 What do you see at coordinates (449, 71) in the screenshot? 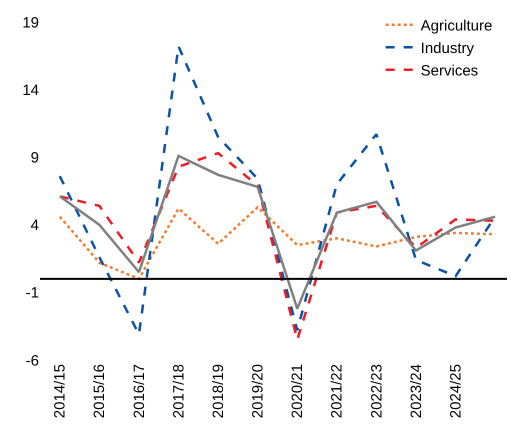
I see `legend-label: Services` at bounding box center [449, 71].